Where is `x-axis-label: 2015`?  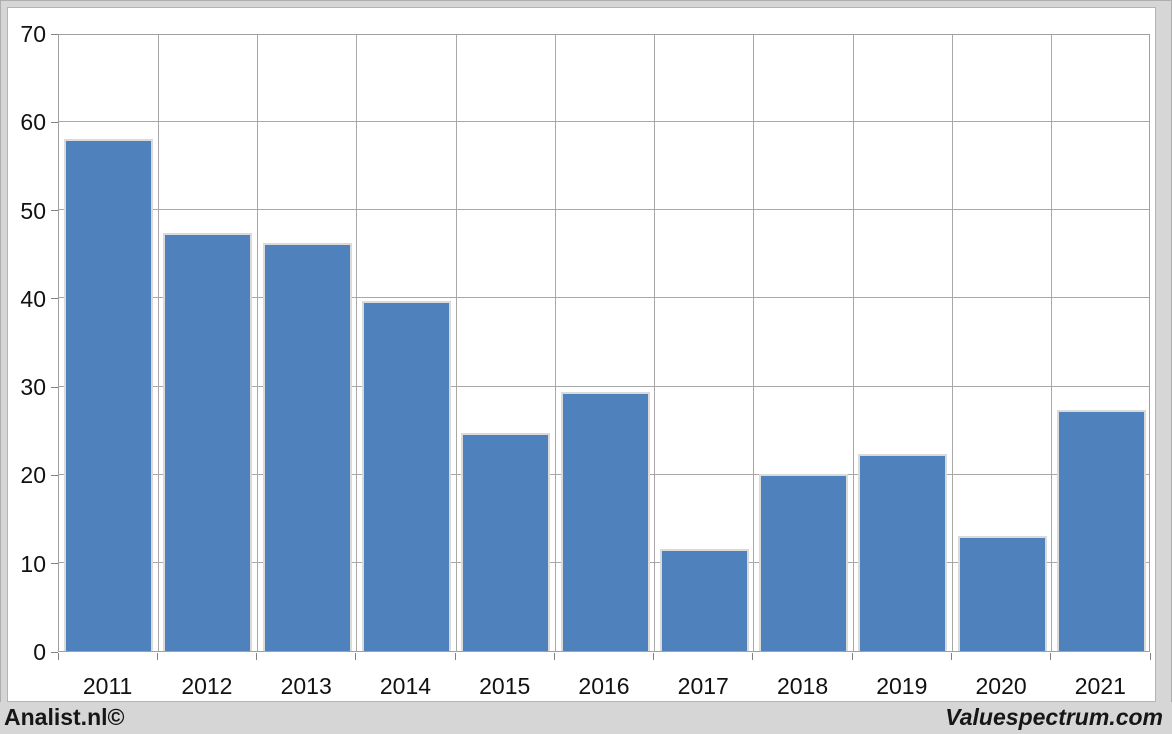
x-axis-label: 2015 is located at coordinates (505, 686).